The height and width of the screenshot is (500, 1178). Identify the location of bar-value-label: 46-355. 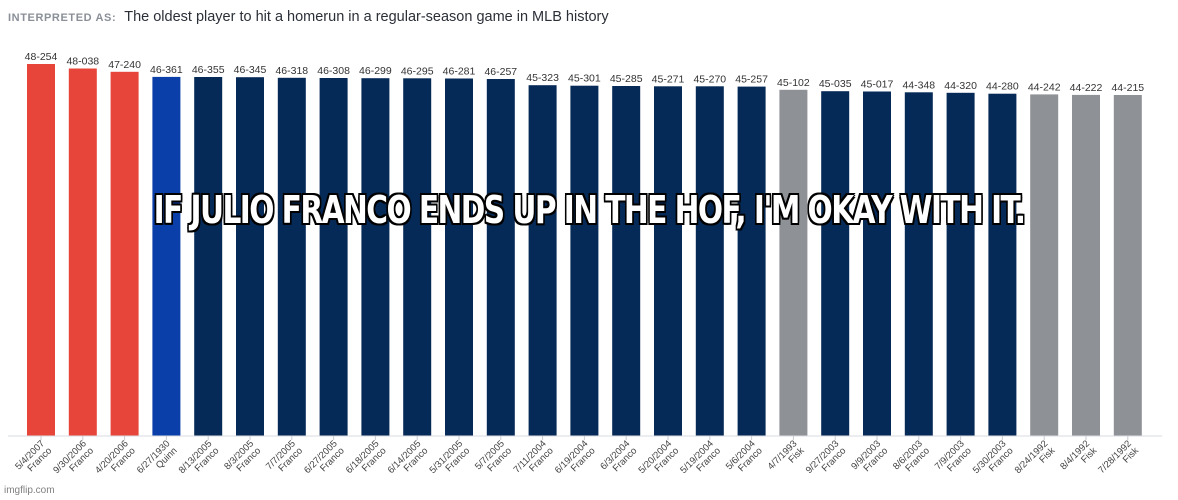
(208, 70).